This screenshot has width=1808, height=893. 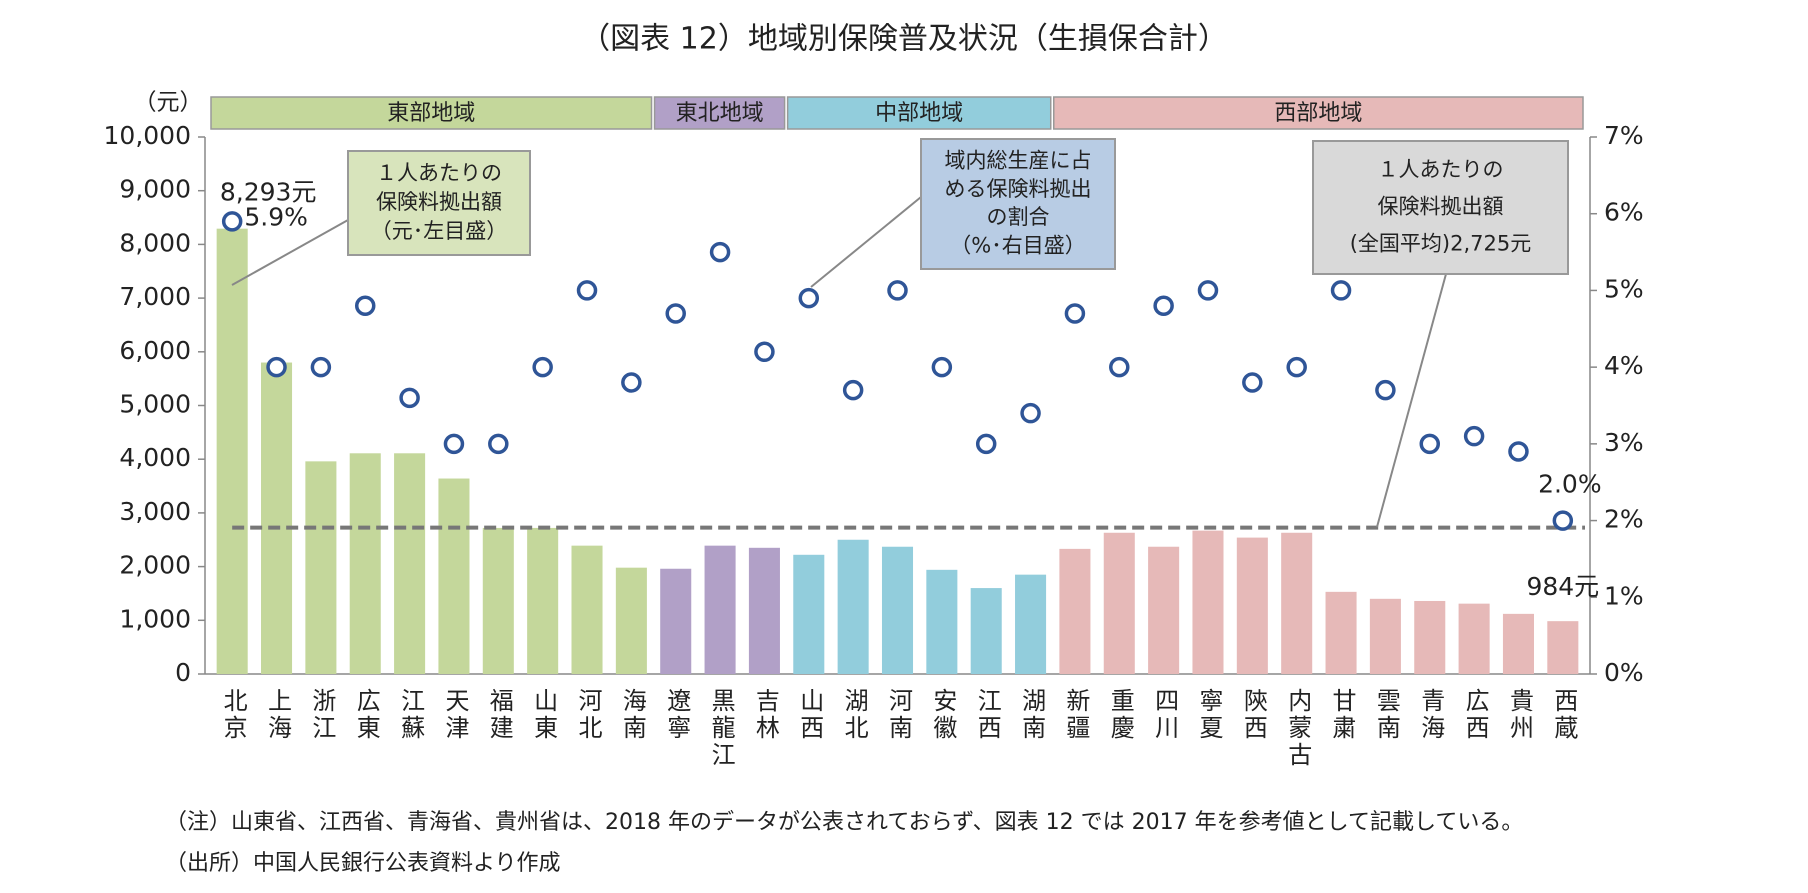 I want to click on x-tick-label: 四川, so click(x=1165, y=715).